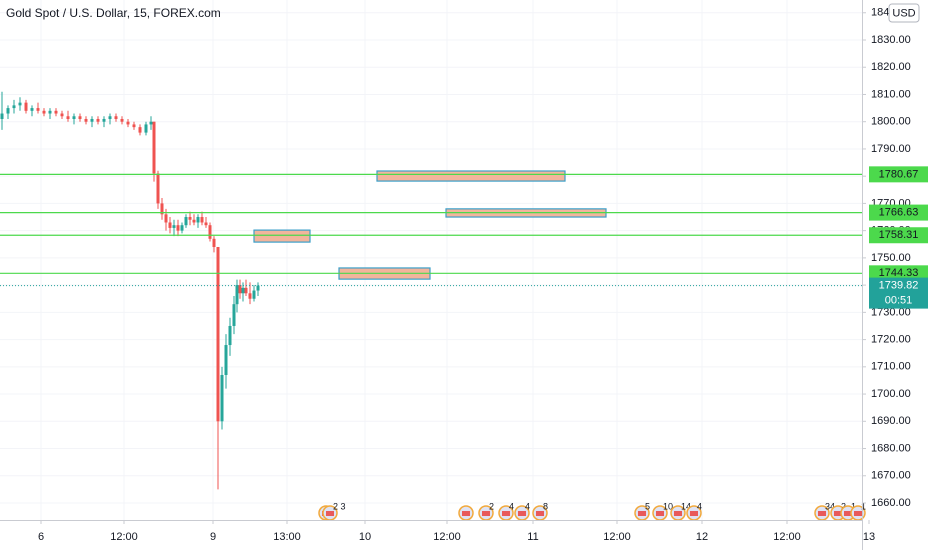 The image size is (932, 555). I want to click on y-tick-label: 1810.00, so click(891, 94).